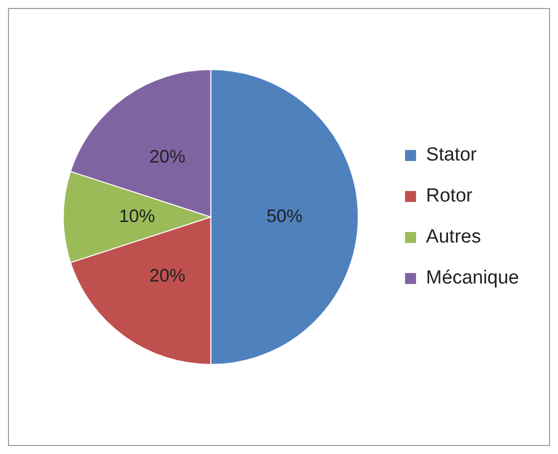  I want to click on legend-label: Stator, so click(452, 155).